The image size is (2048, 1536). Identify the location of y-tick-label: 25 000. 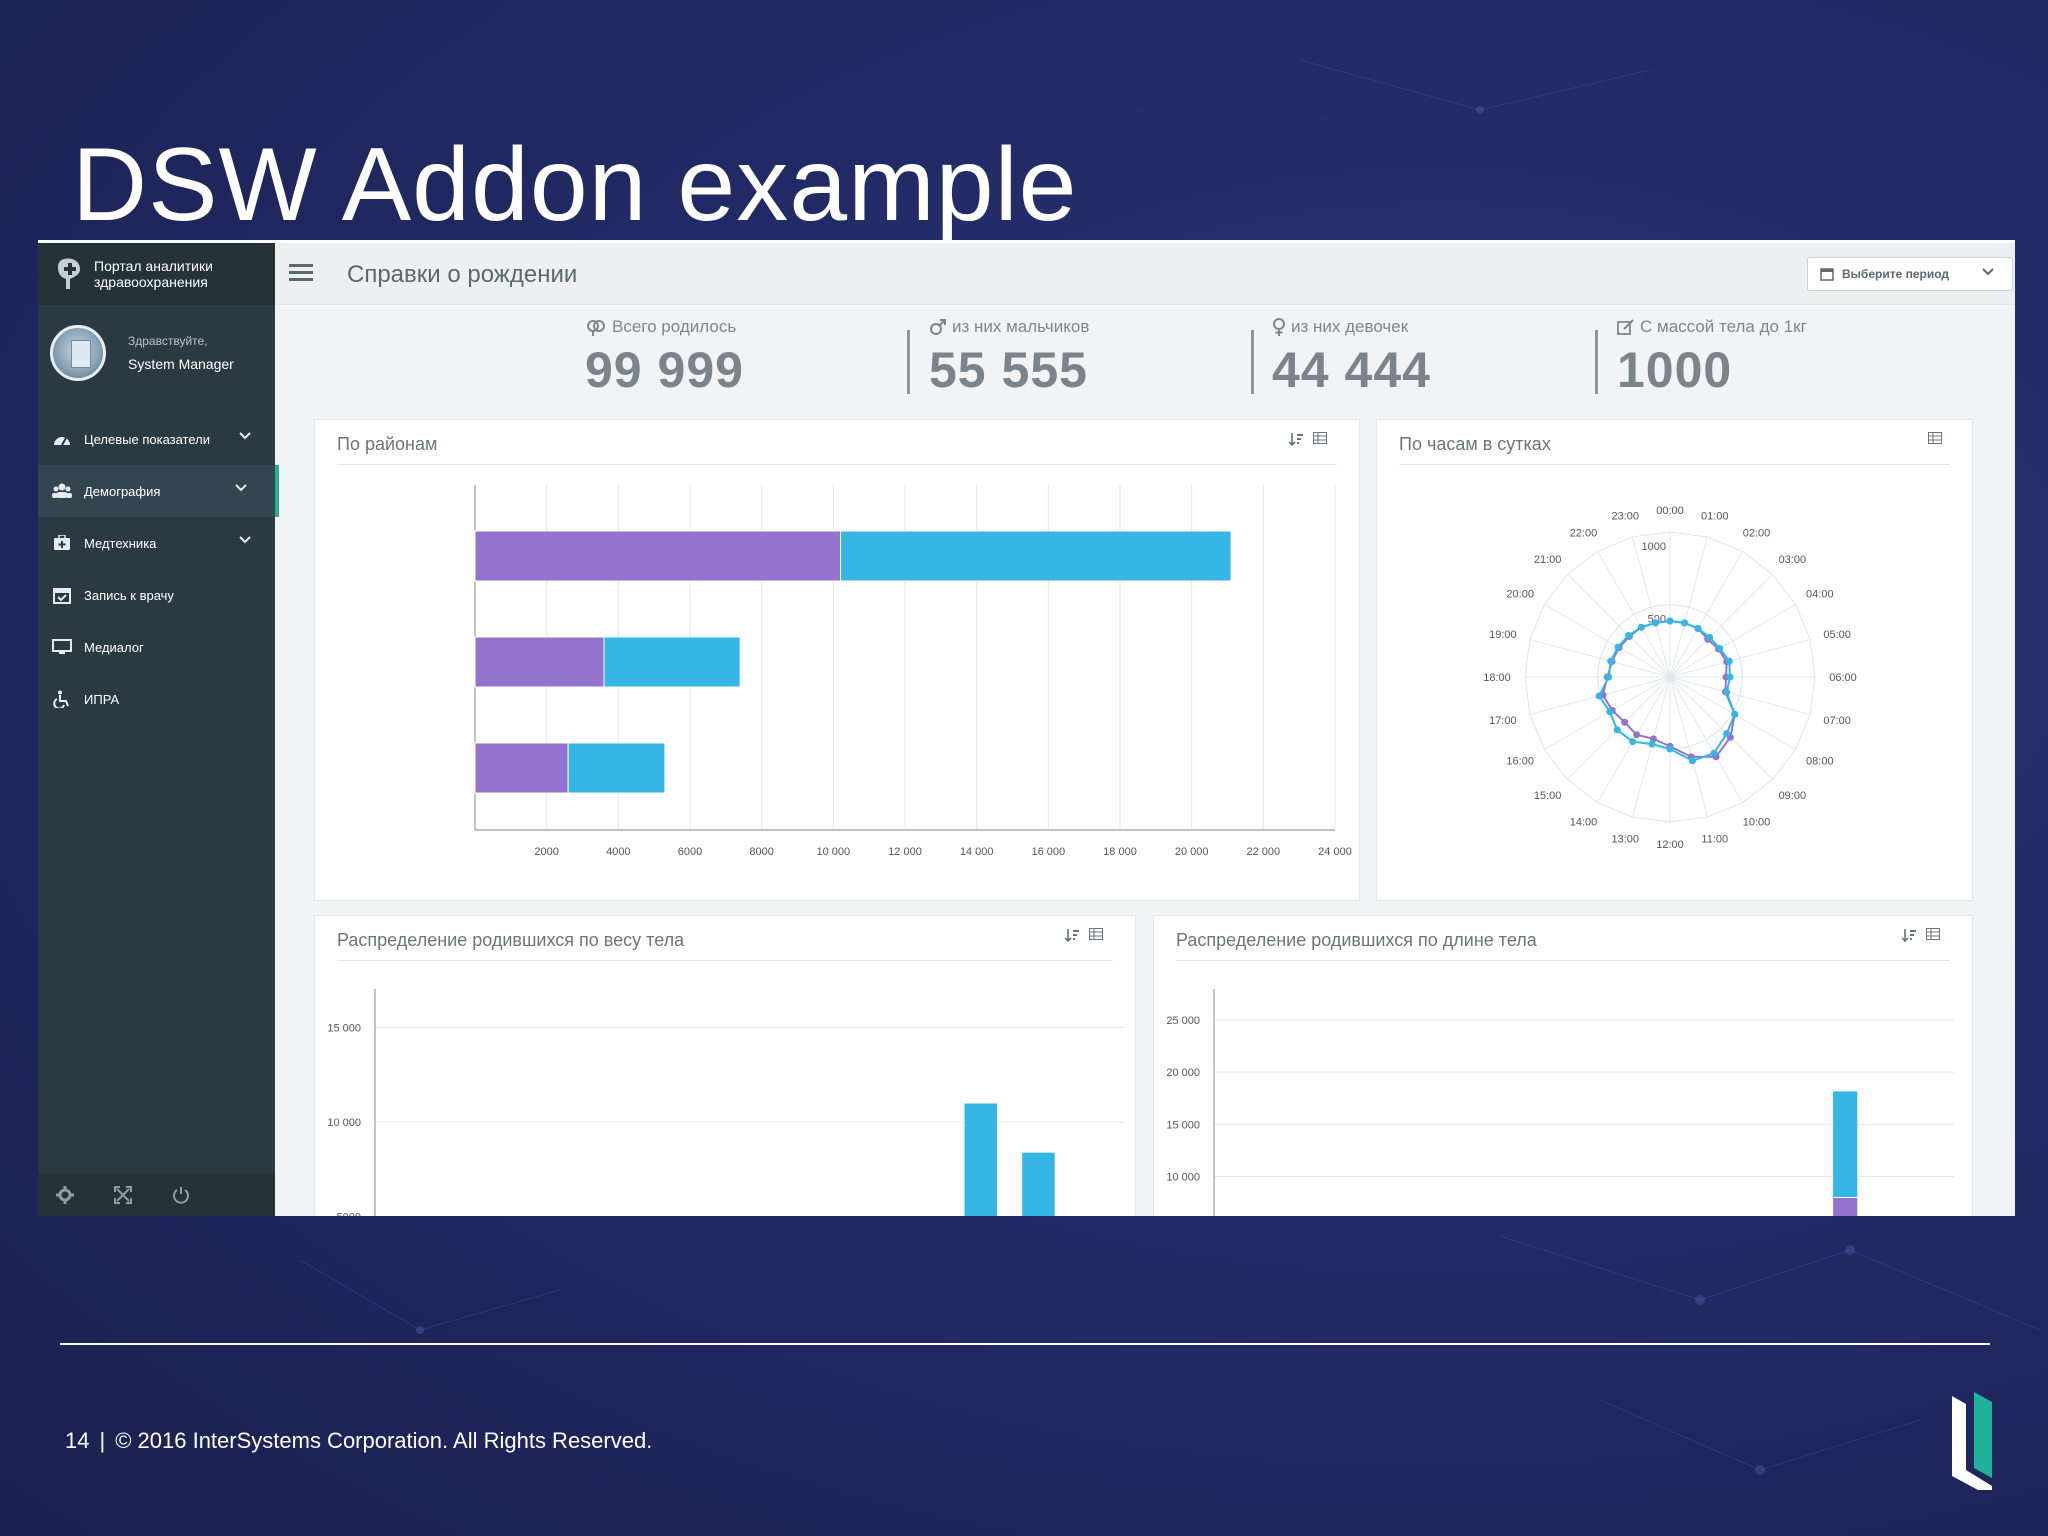
(1183, 1021).